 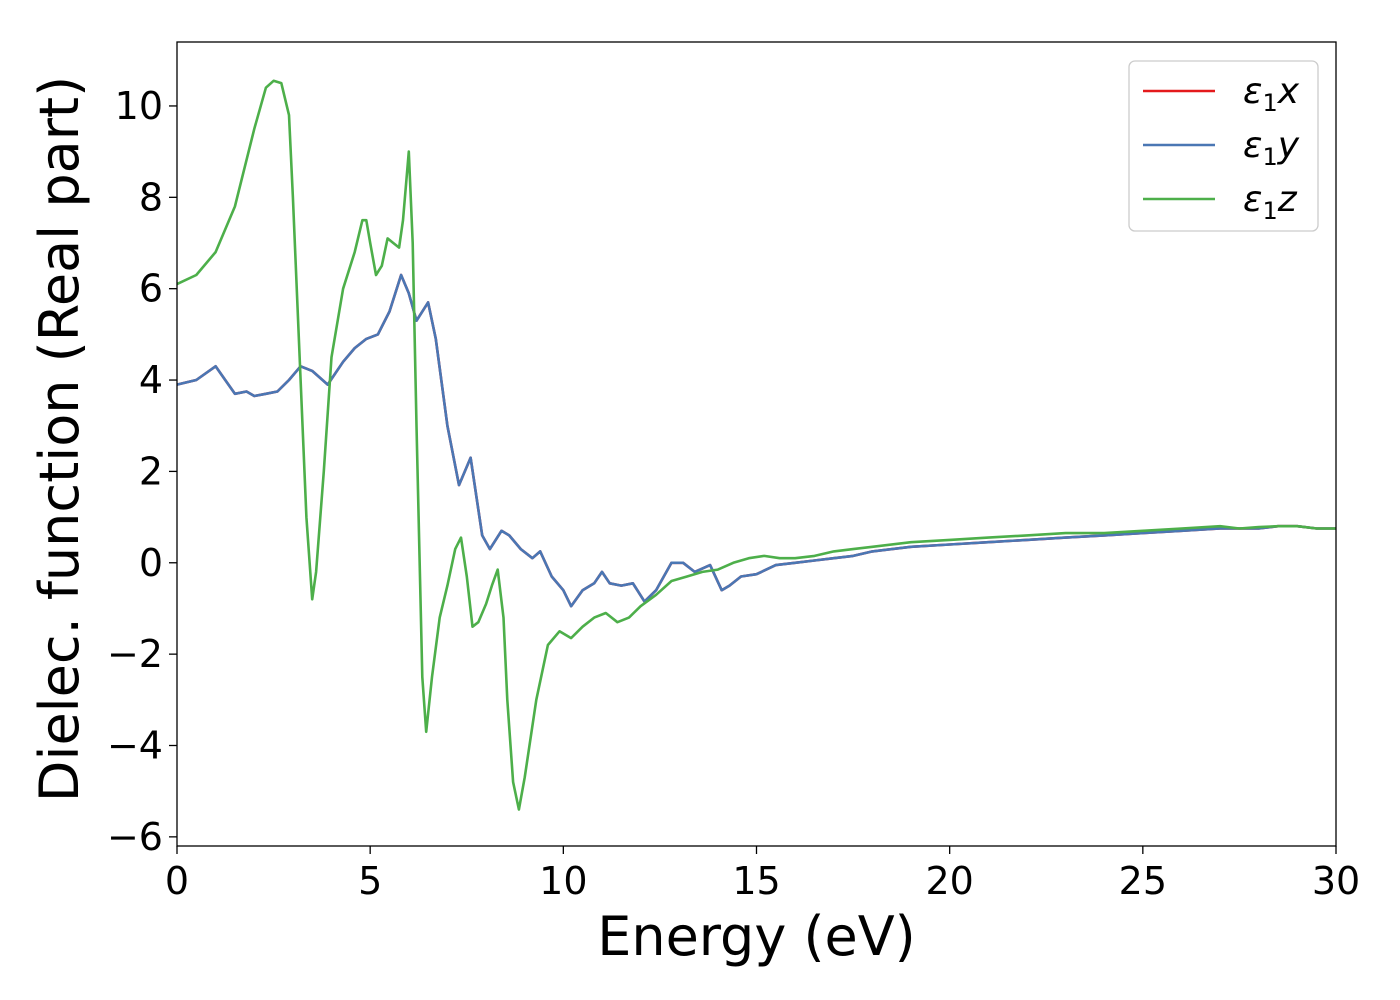 What do you see at coordinates (59, 439) in the screenshot?
I see `y-axis-label: Dielec. function (Real part)` at bounding box center [59, 439].